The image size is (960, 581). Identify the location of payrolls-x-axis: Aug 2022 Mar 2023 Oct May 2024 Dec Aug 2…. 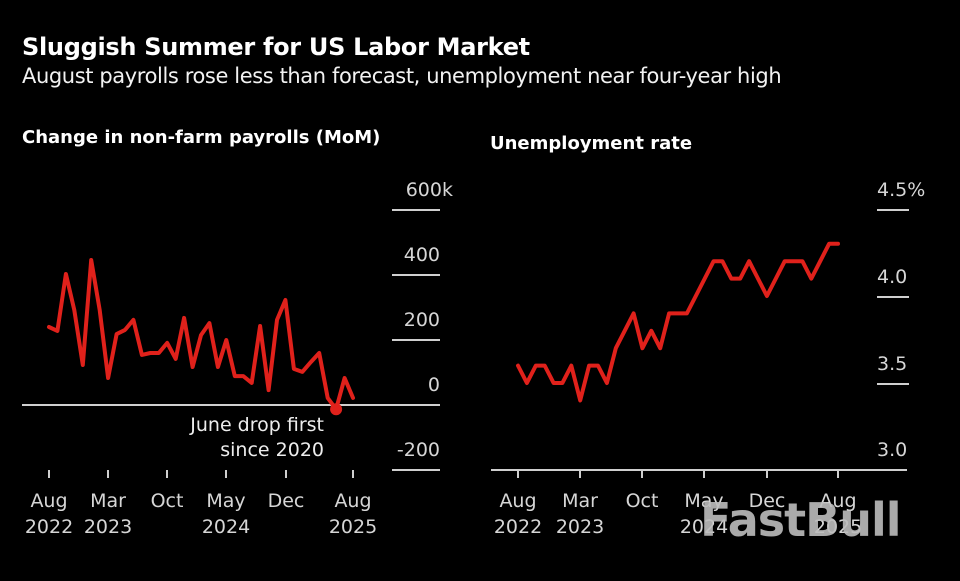
(201, 504).